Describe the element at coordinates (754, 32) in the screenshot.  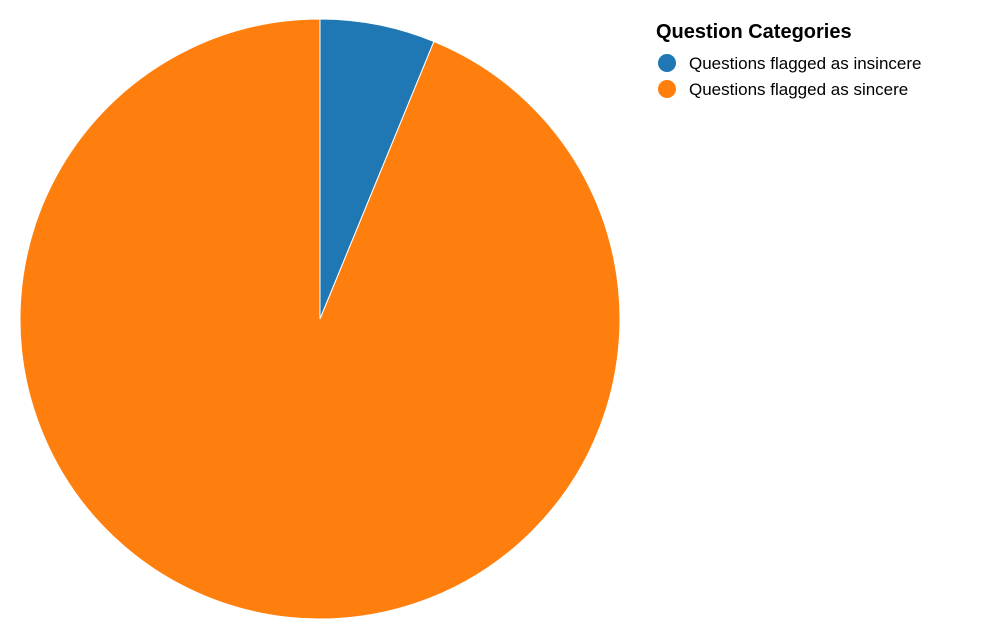
I see `legend-title: Question Categories` at that location.